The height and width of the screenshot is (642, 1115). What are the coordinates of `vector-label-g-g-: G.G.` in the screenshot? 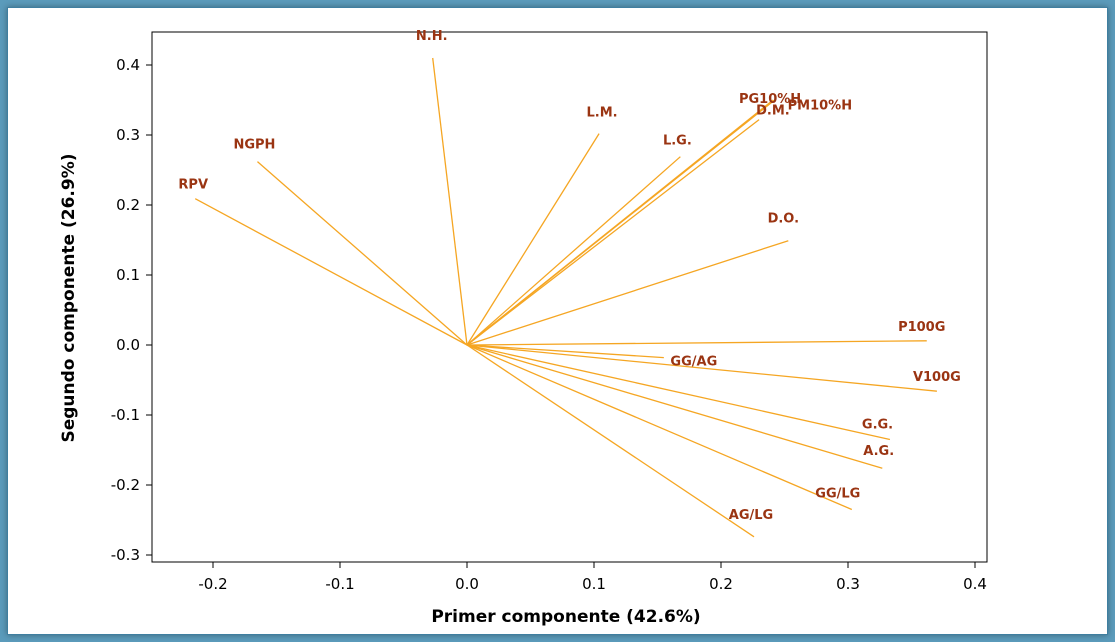 It's located at (877, 425).